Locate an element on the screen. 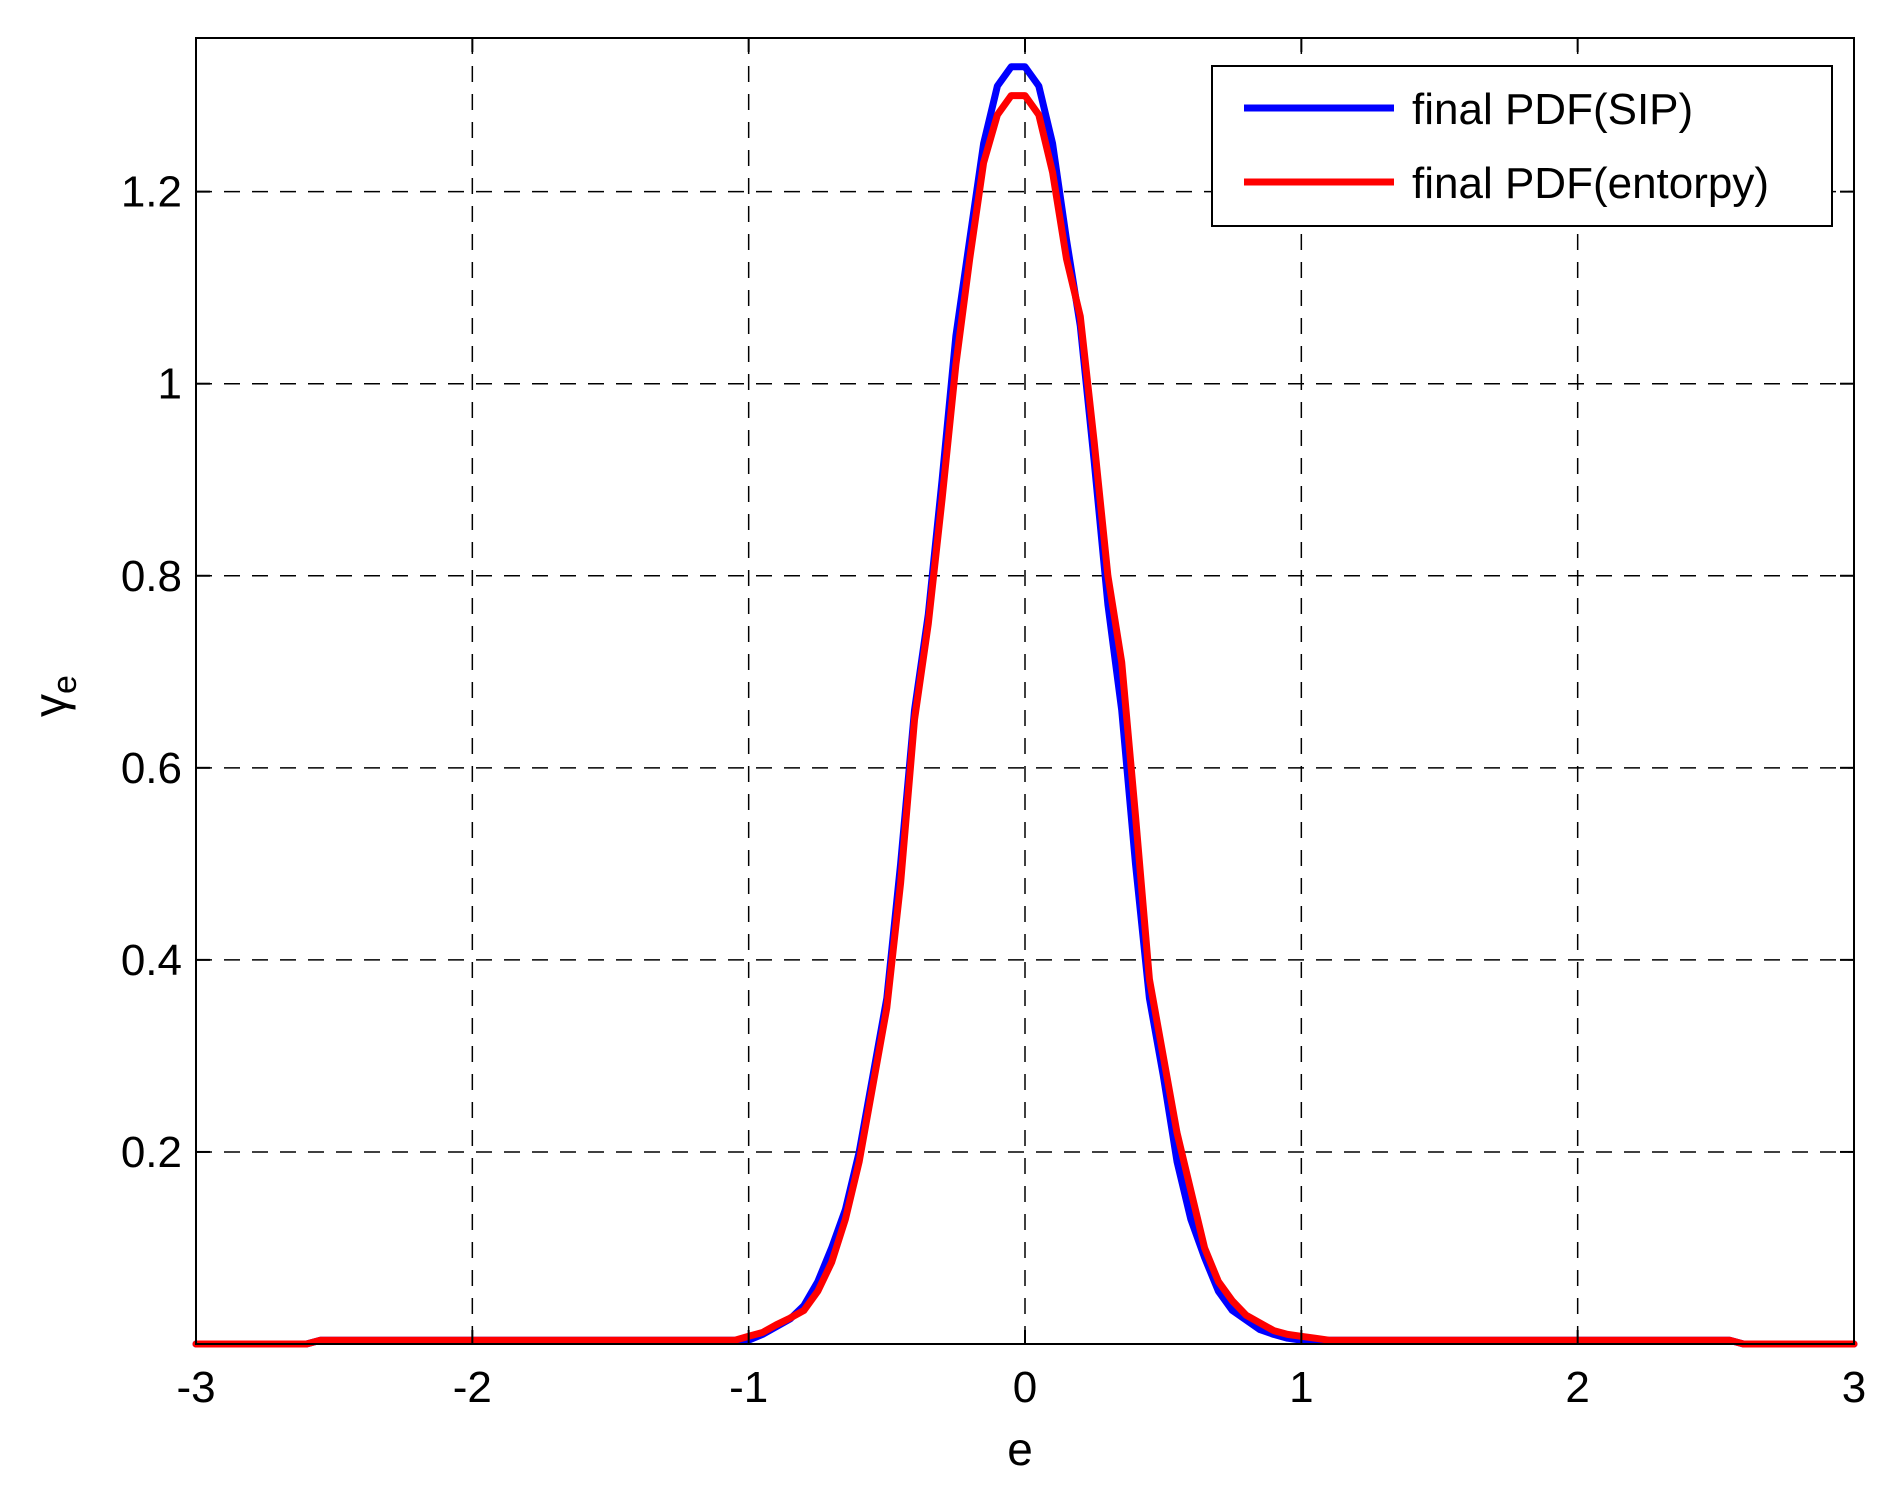  legend-label-sip: final PDF(SIP) is located at coordinates (1552, 109).